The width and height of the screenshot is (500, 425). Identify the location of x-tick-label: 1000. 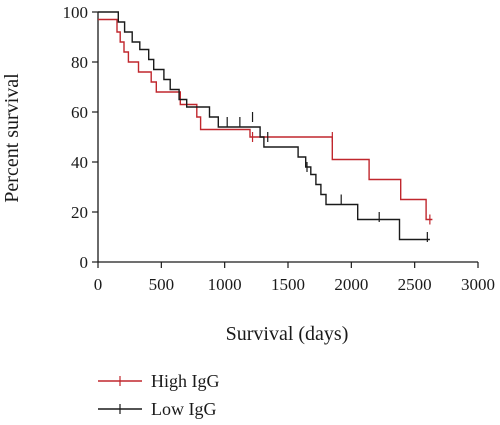
(225, 284).